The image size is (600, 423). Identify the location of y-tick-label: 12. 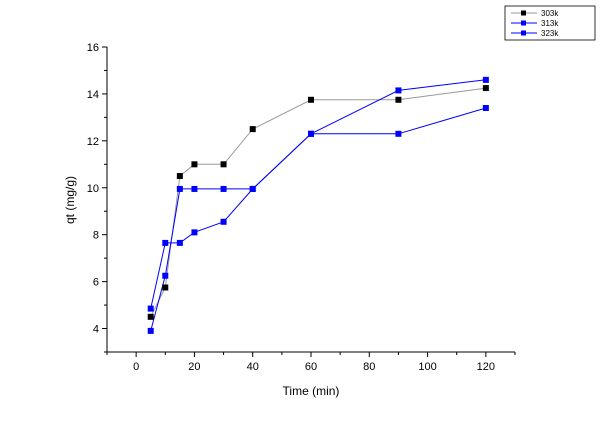
(93, 142).